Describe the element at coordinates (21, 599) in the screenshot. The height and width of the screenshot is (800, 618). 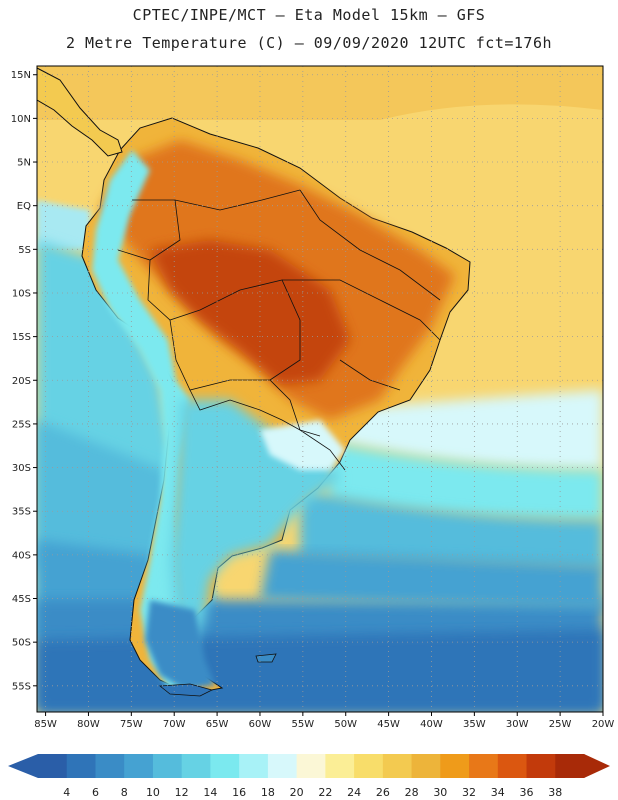
I see `lat-tick-label: 45S` at that location.